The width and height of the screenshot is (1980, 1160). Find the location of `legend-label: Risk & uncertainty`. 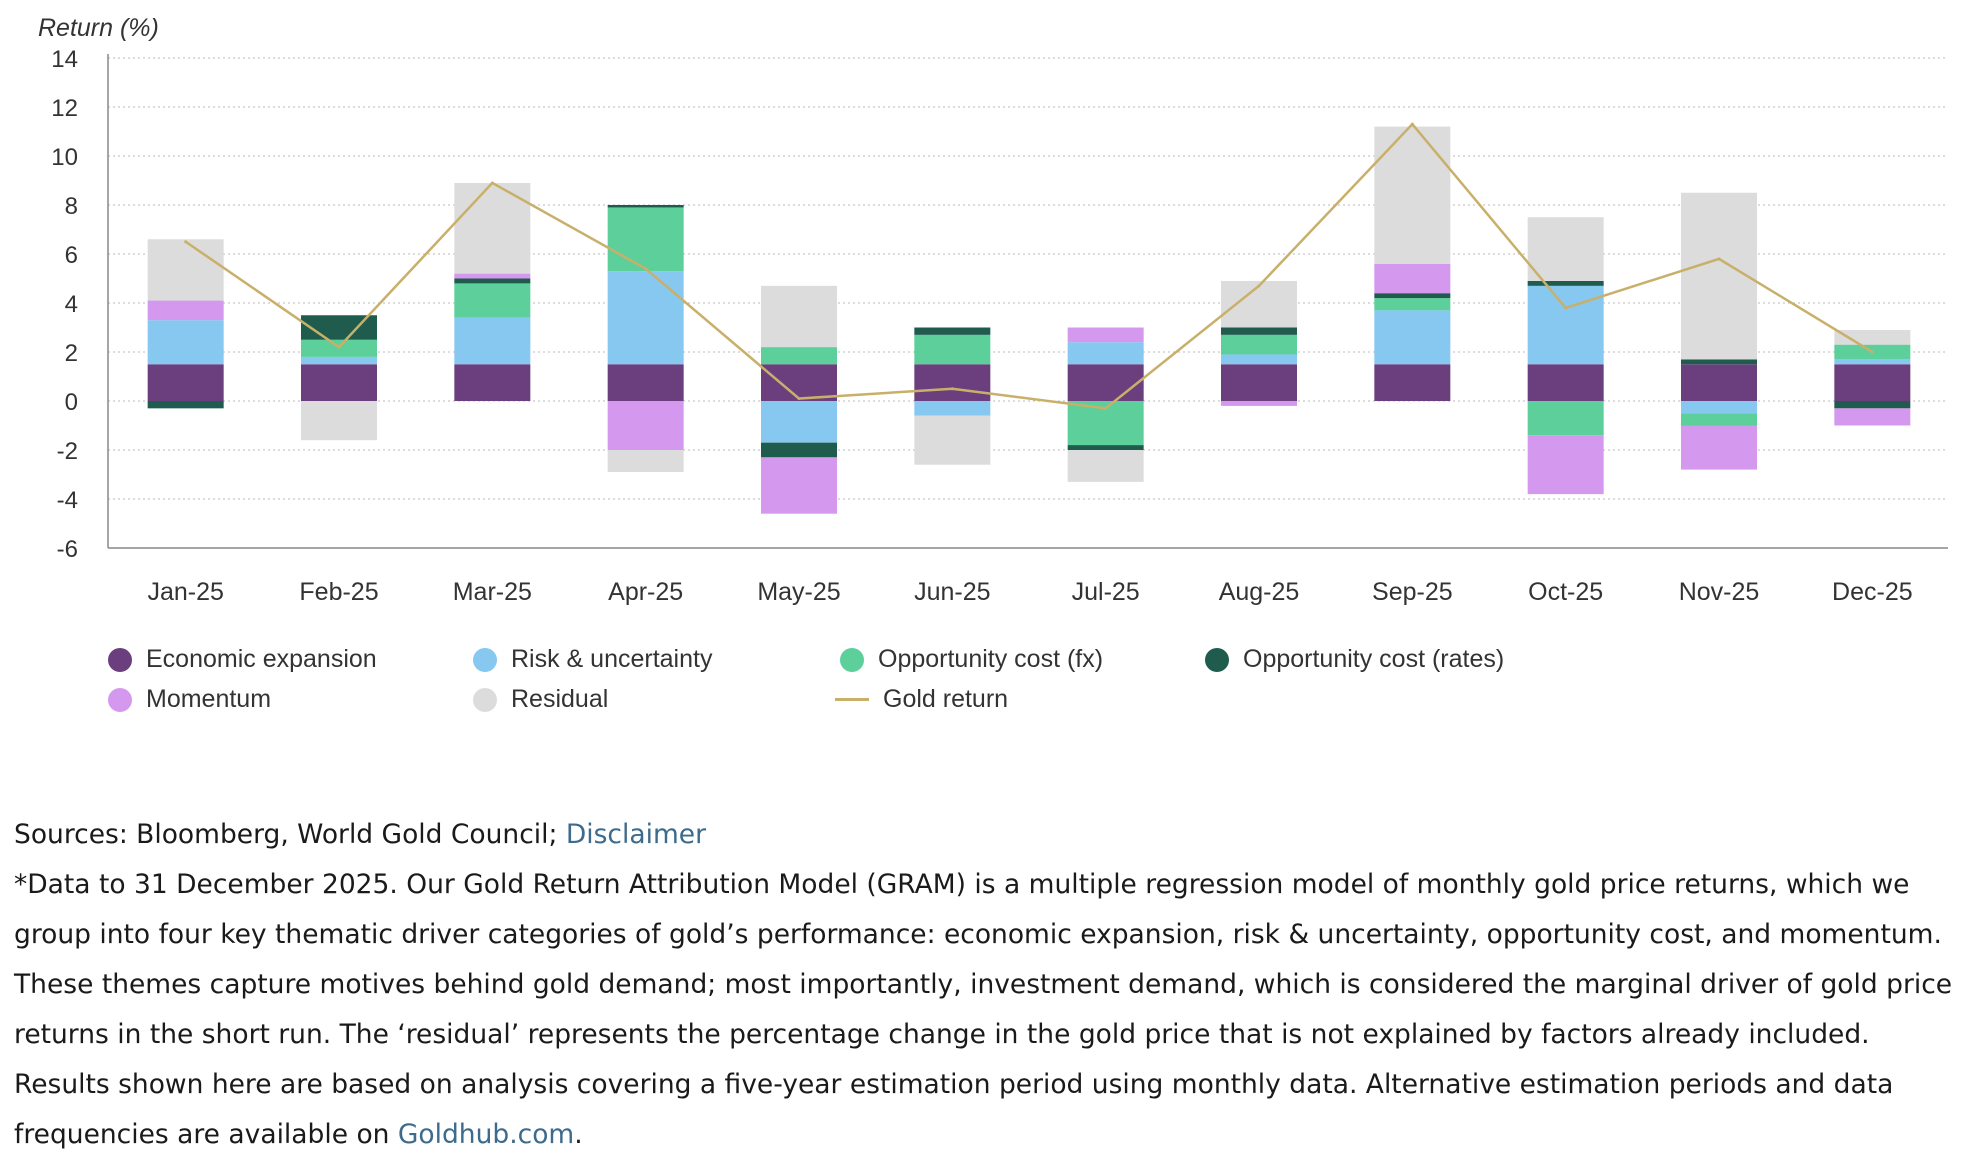

legend-label: Risk & uncertainty is located at coordinates (612, 659).